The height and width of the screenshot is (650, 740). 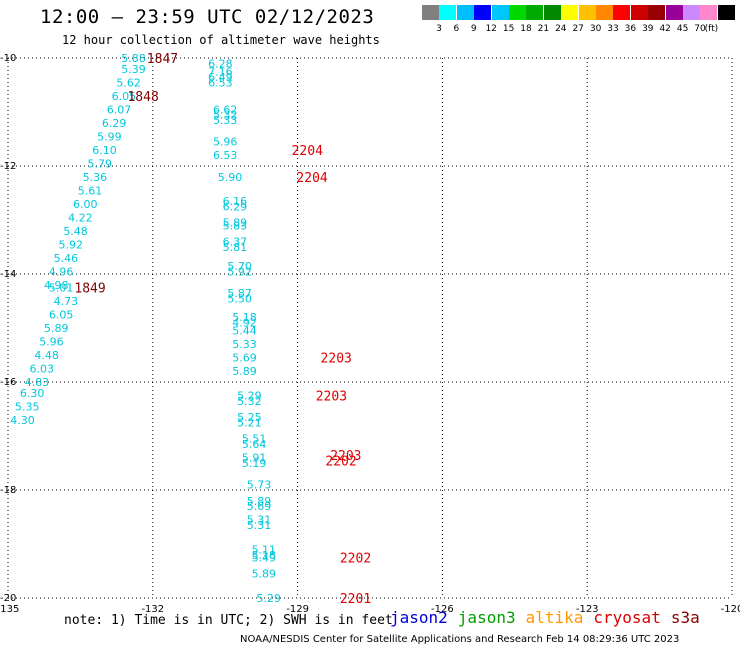 I want to click on wave-height-label: 6.37, so click(x=235, y=242).